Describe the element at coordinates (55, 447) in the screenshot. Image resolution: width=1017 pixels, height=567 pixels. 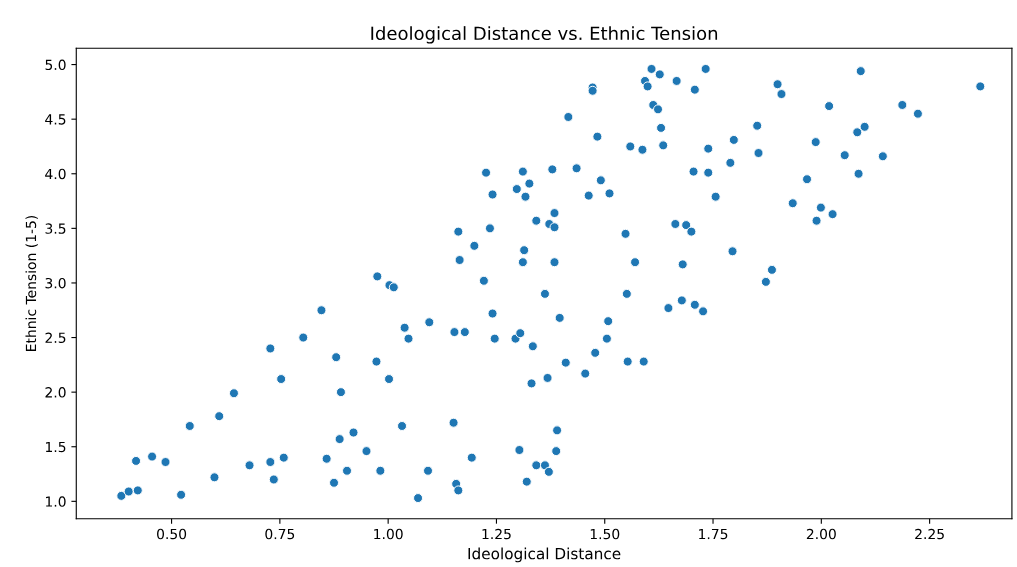
I see `y-tick-label: 1.5` at that location.